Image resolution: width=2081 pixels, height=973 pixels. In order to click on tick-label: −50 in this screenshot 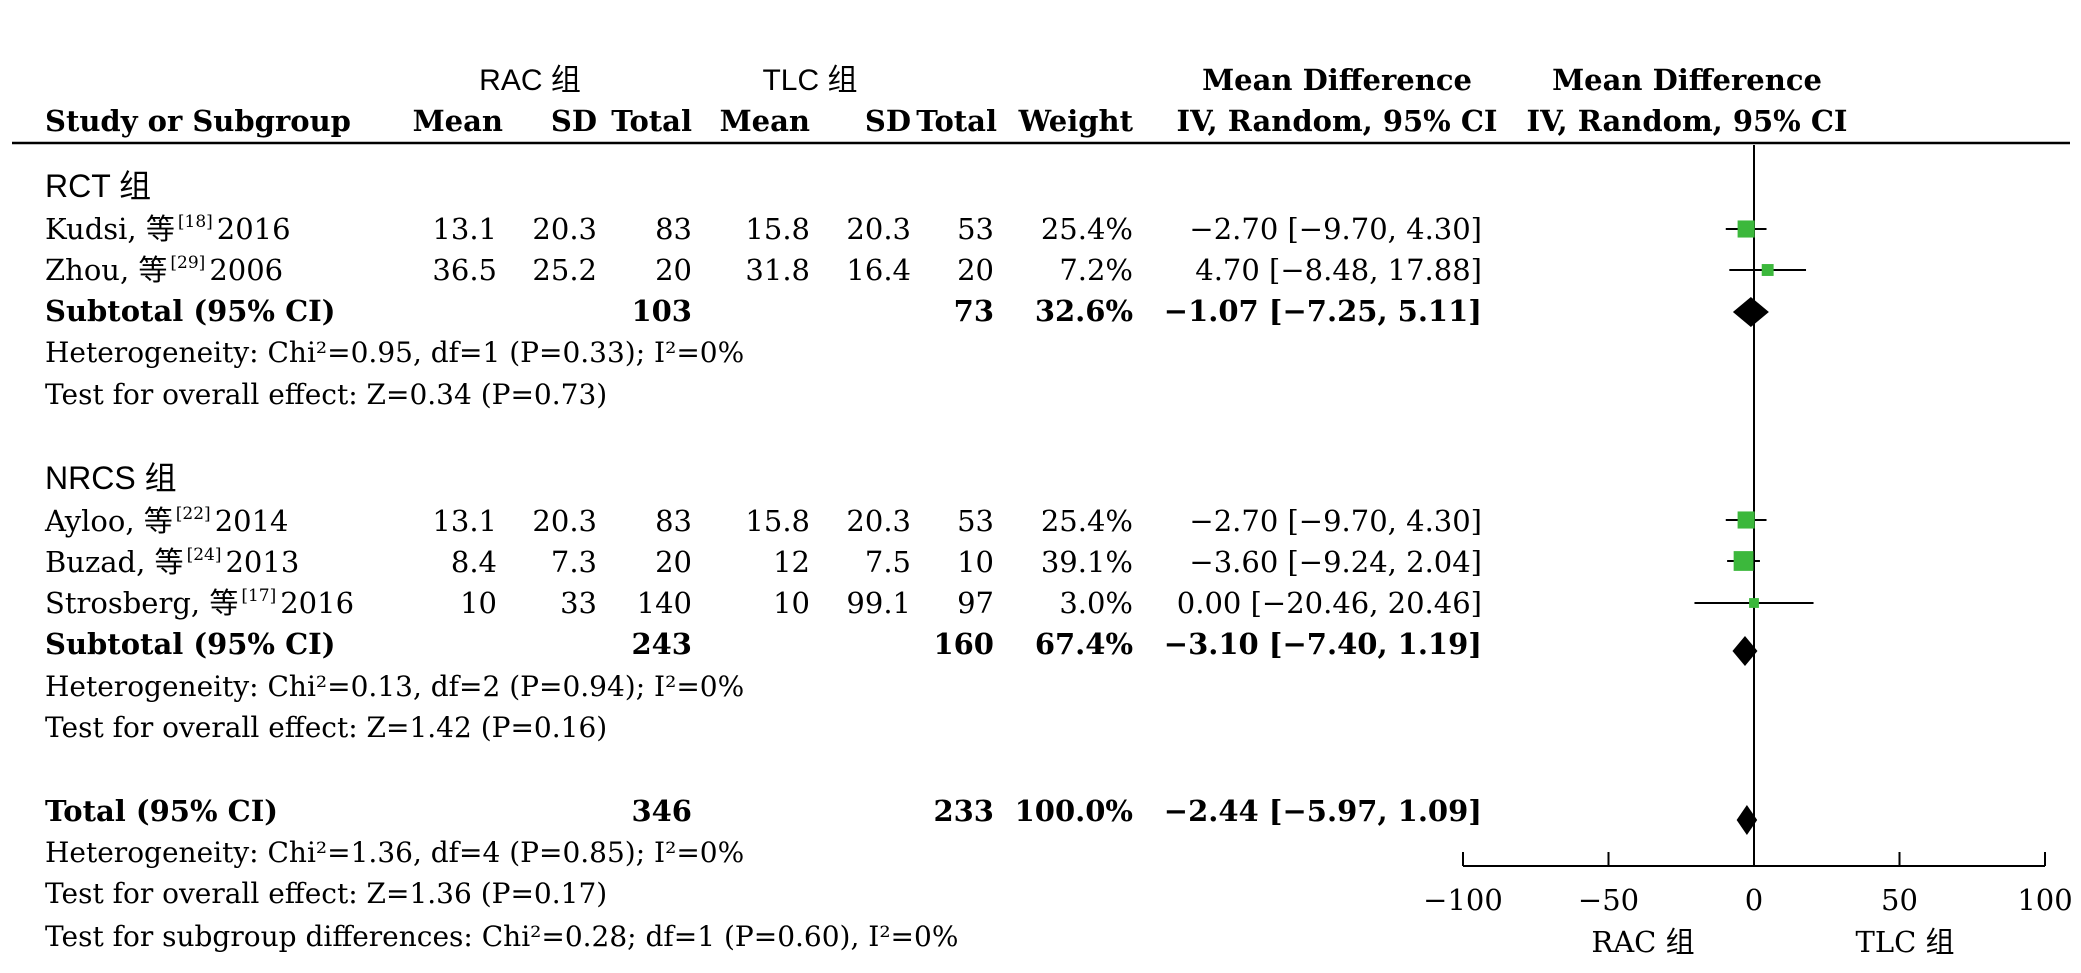, I will do `click(1608, 900)`.